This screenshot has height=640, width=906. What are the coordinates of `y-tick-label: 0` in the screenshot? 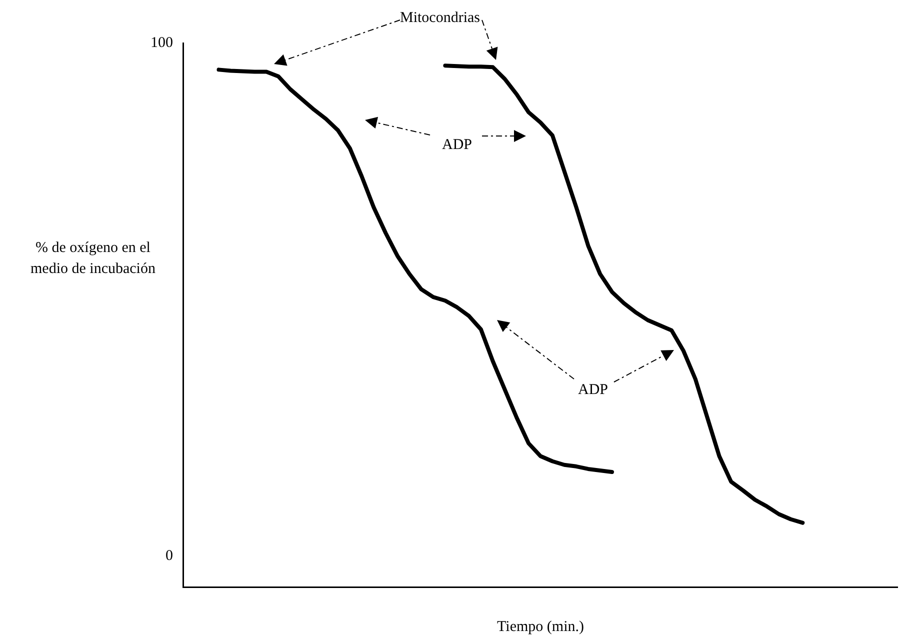 It's located at (169, 556).